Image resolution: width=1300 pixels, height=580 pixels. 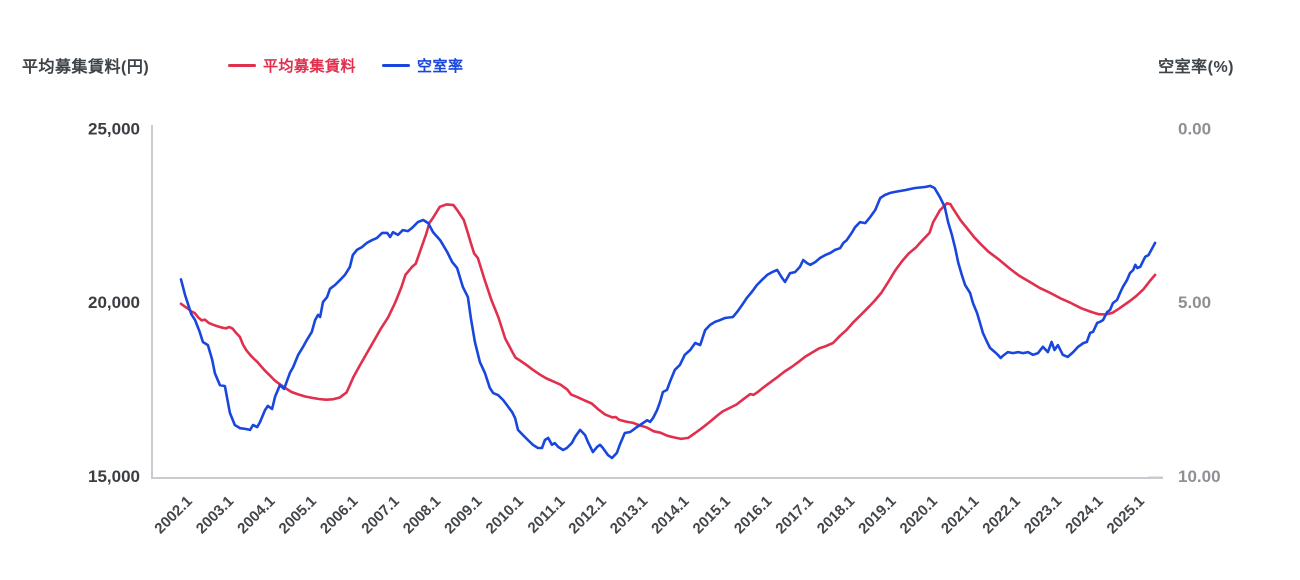 I want to click on x-tick-label: 2008.1, so click(x=422, y=515).